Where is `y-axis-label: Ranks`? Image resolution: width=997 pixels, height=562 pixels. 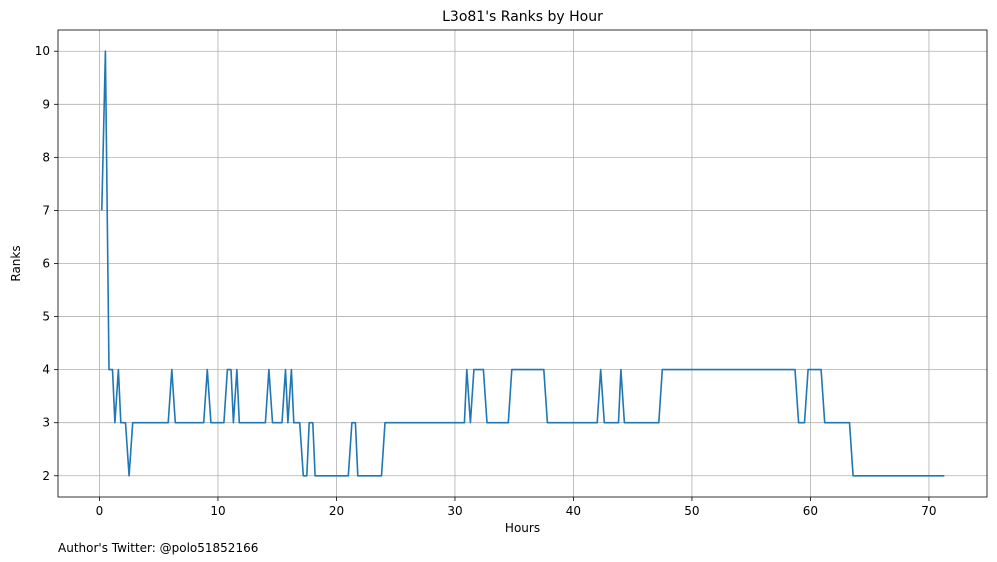 y-axis-label: Ranks is located at coordinates (16, 263).